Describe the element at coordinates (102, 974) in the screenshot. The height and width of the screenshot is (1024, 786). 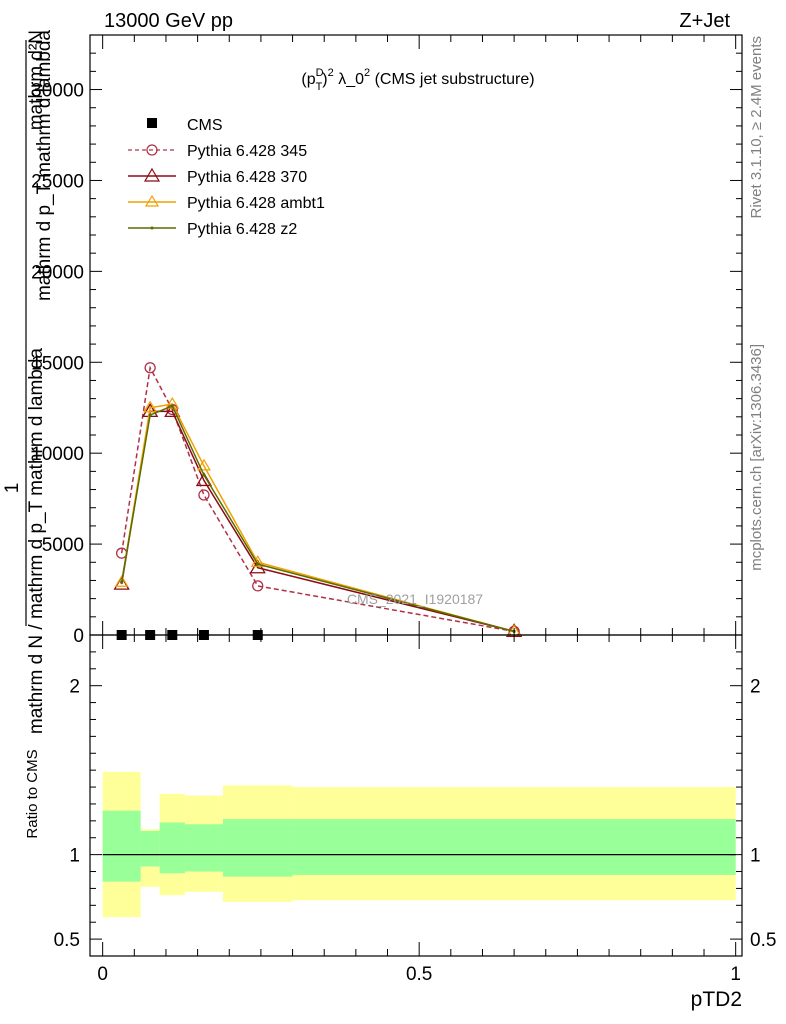
I see `x-tick-label: 0` at that location.